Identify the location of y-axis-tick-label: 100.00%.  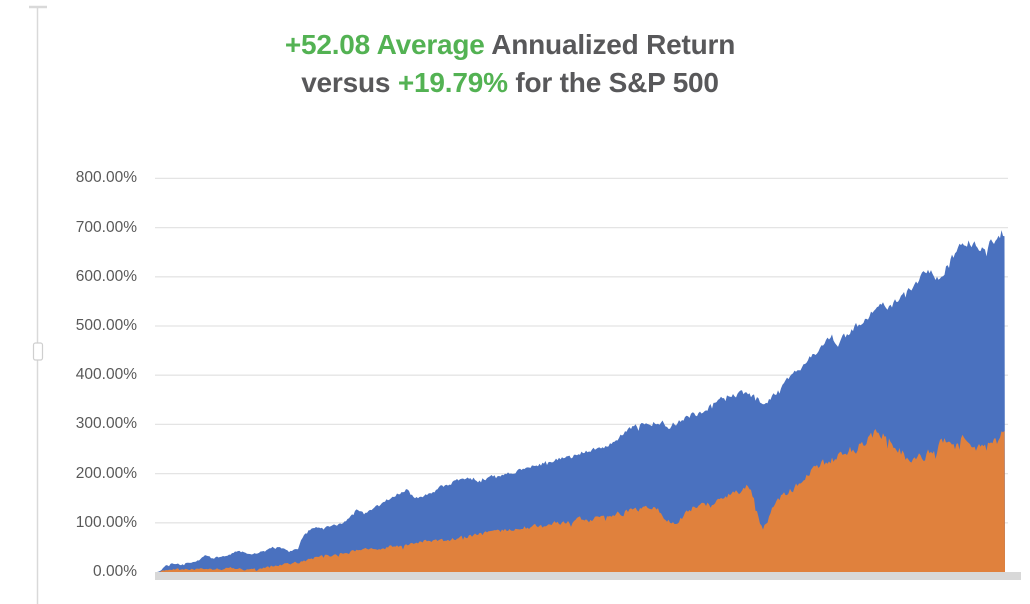
(106, 522).